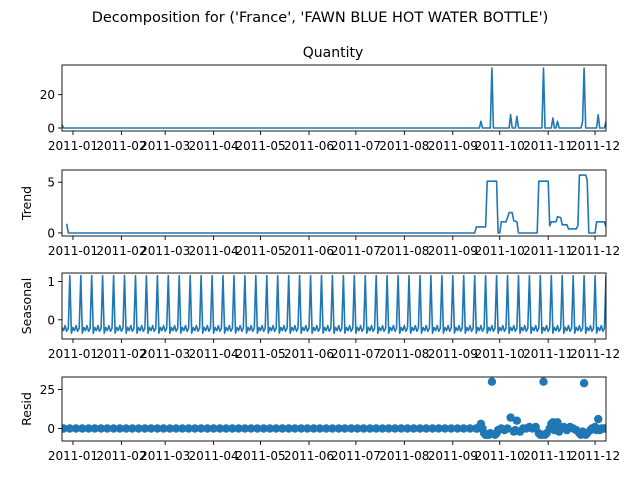 This screenshot has width=640, height=480. What do you see at coordinates (333, 53) in the screenshot?
I see `panel-title-quantity: Quantity` at bounding box center [333, 53].